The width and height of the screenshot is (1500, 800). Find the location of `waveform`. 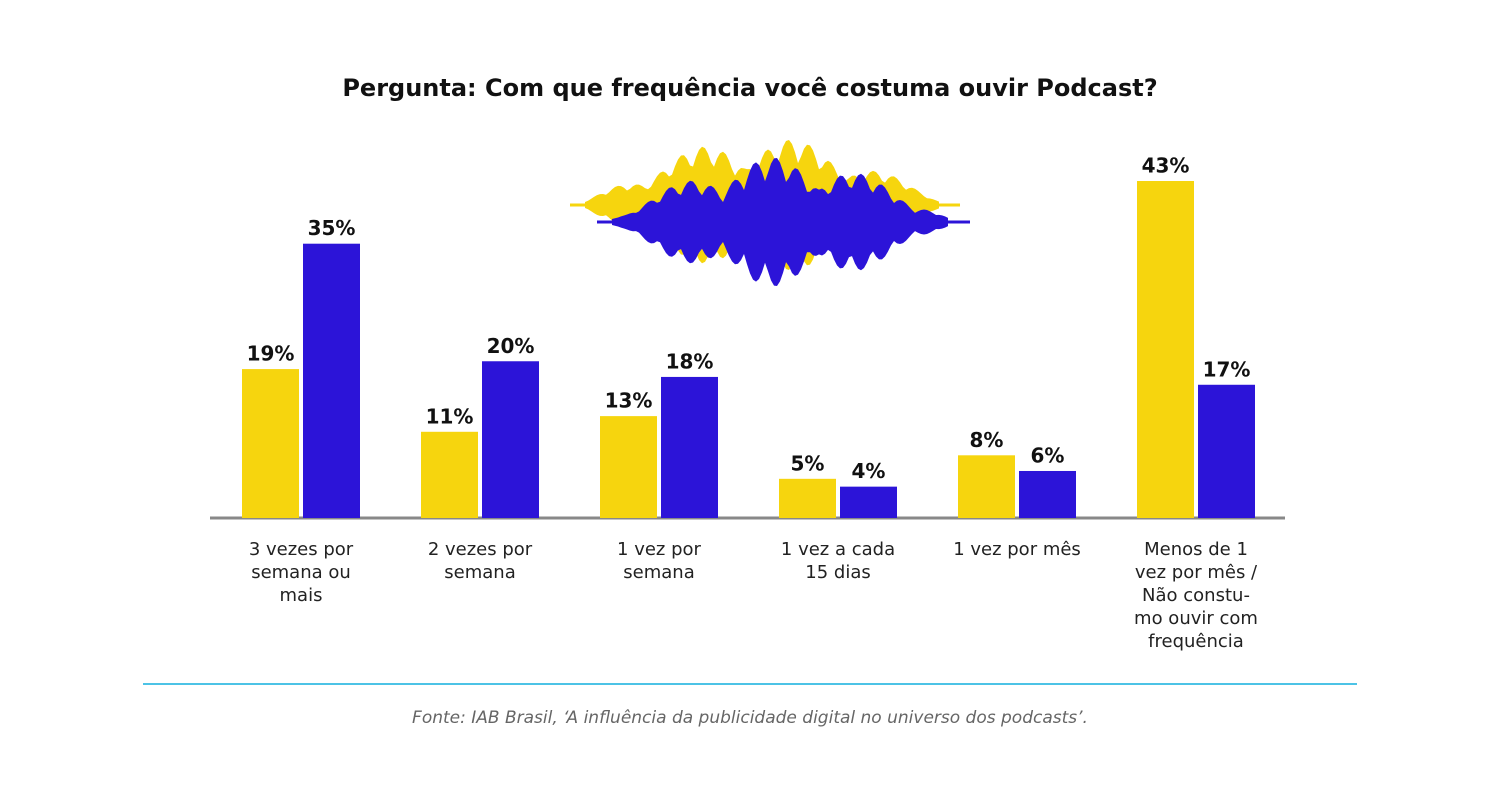

waveform is located at coordinates (770, 212).